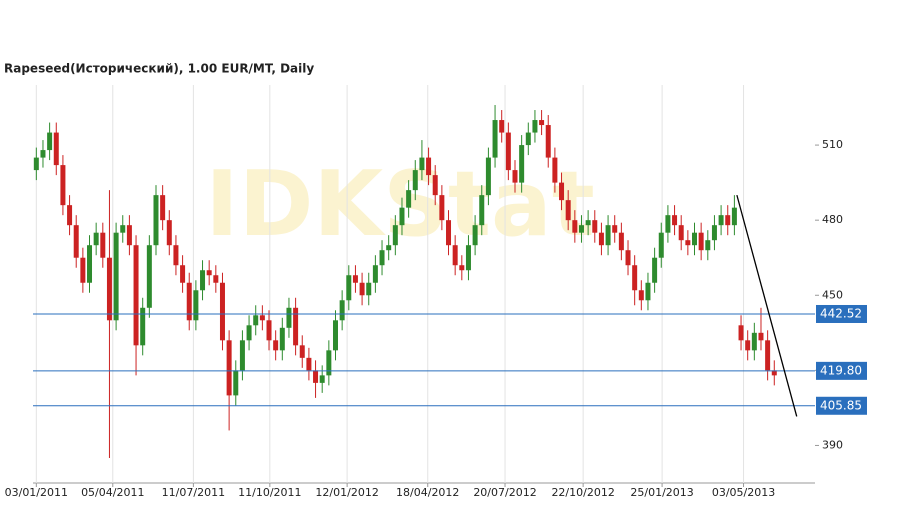 This screenshot has height=509, width=909. What do you see at coordinates (832, 144) in the screenshot?
I see `y-tick-label: 510` at bounding box center [832, 144].